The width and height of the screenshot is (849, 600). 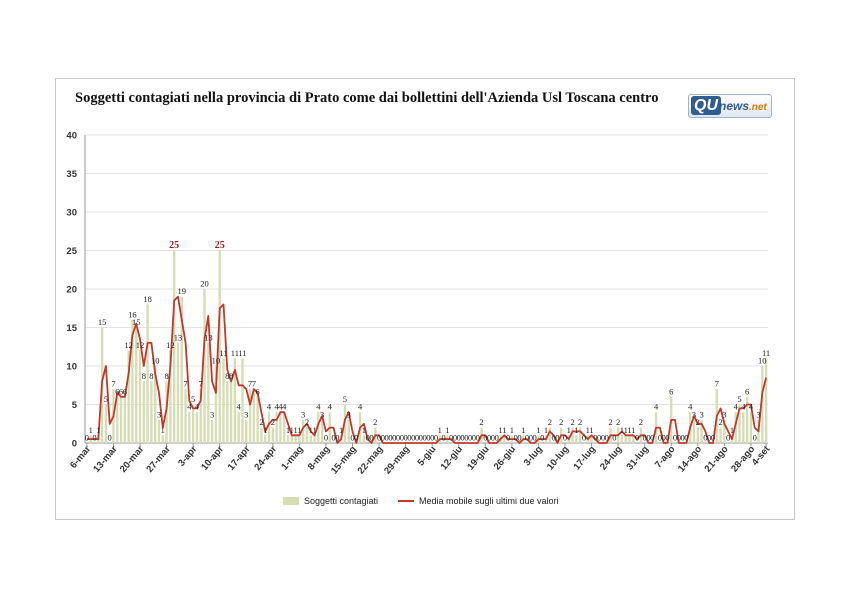 What do you see at coordinates (71, 174) in the screenshot?
I see `y-tick-label: 35` at bounding box center [71, 174].